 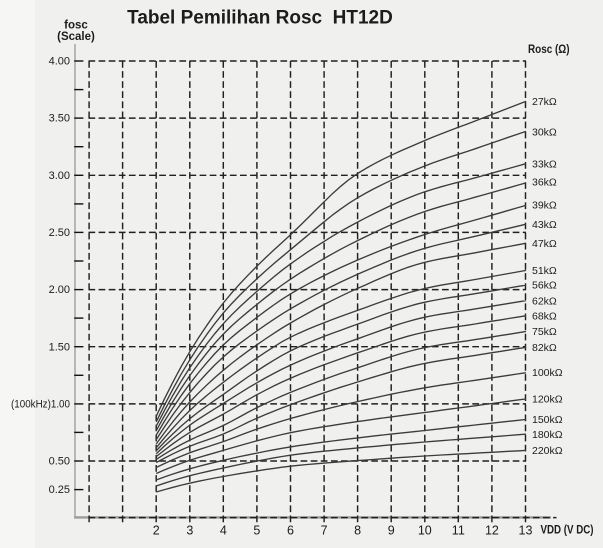 What do you see at coordinates (544, 286) in the screenshot?
I see `svg-text: 56kΩ` at bounding box center [544, 286].